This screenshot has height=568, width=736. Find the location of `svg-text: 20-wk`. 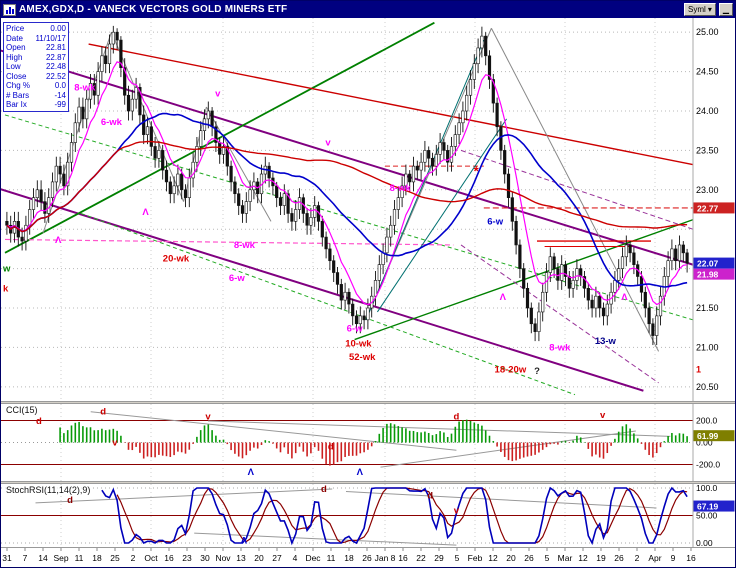

svg-text: 20-wk is located at coordinates (176, 258).